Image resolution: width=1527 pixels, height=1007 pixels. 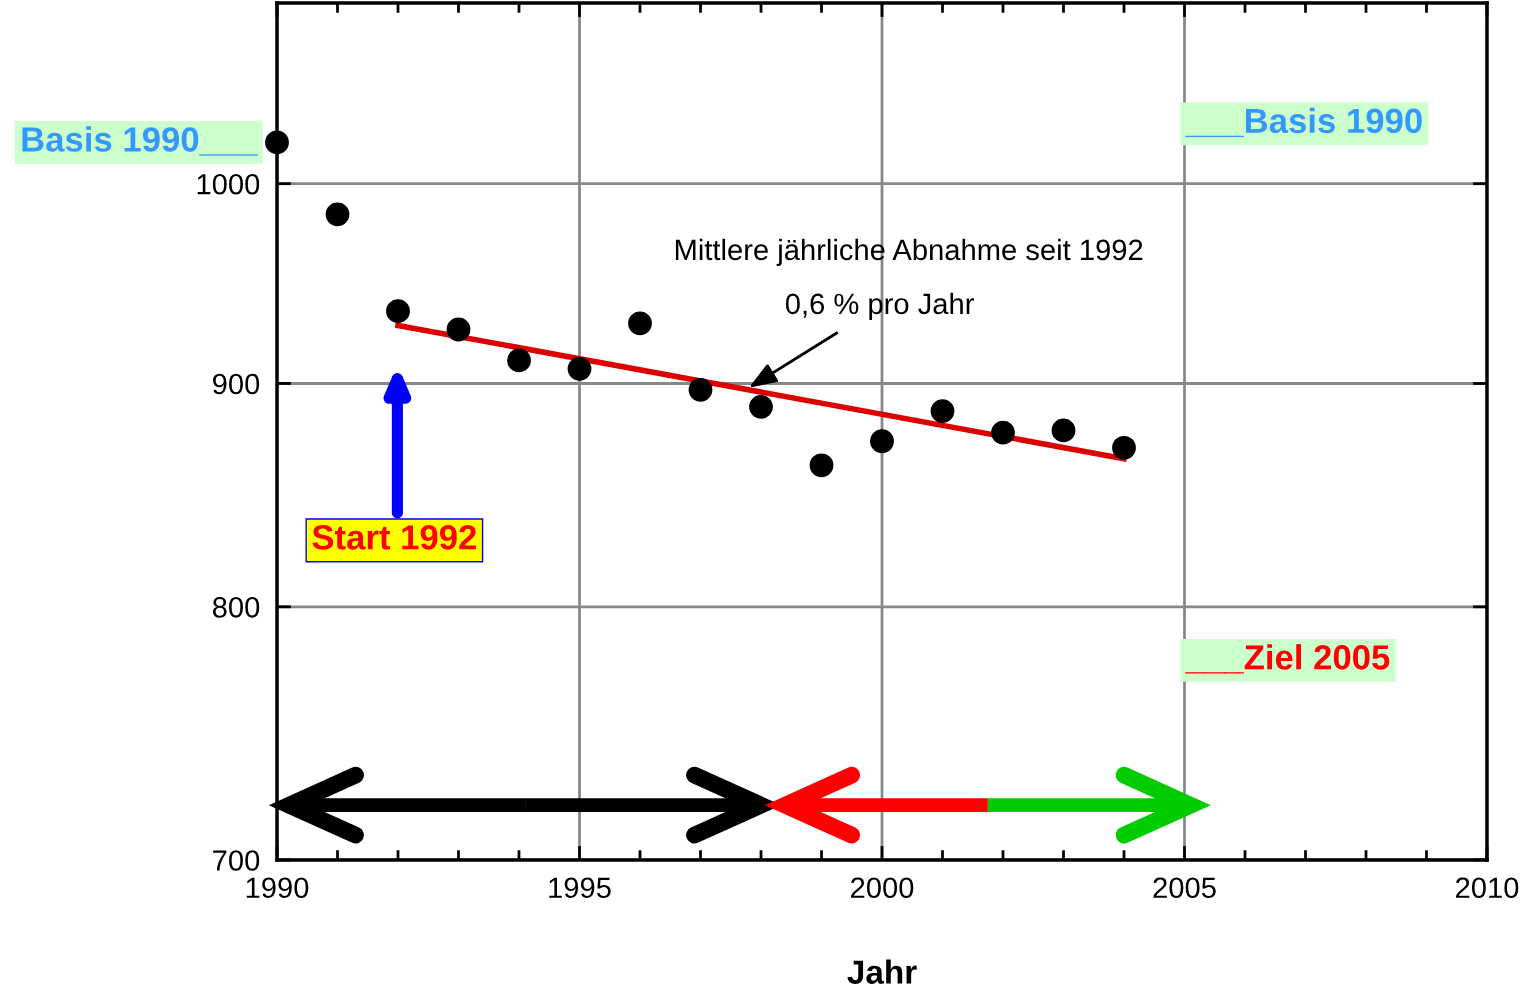 I want to click on annotation: 0,6 % pro Jahr, so click(x=879, y=306).